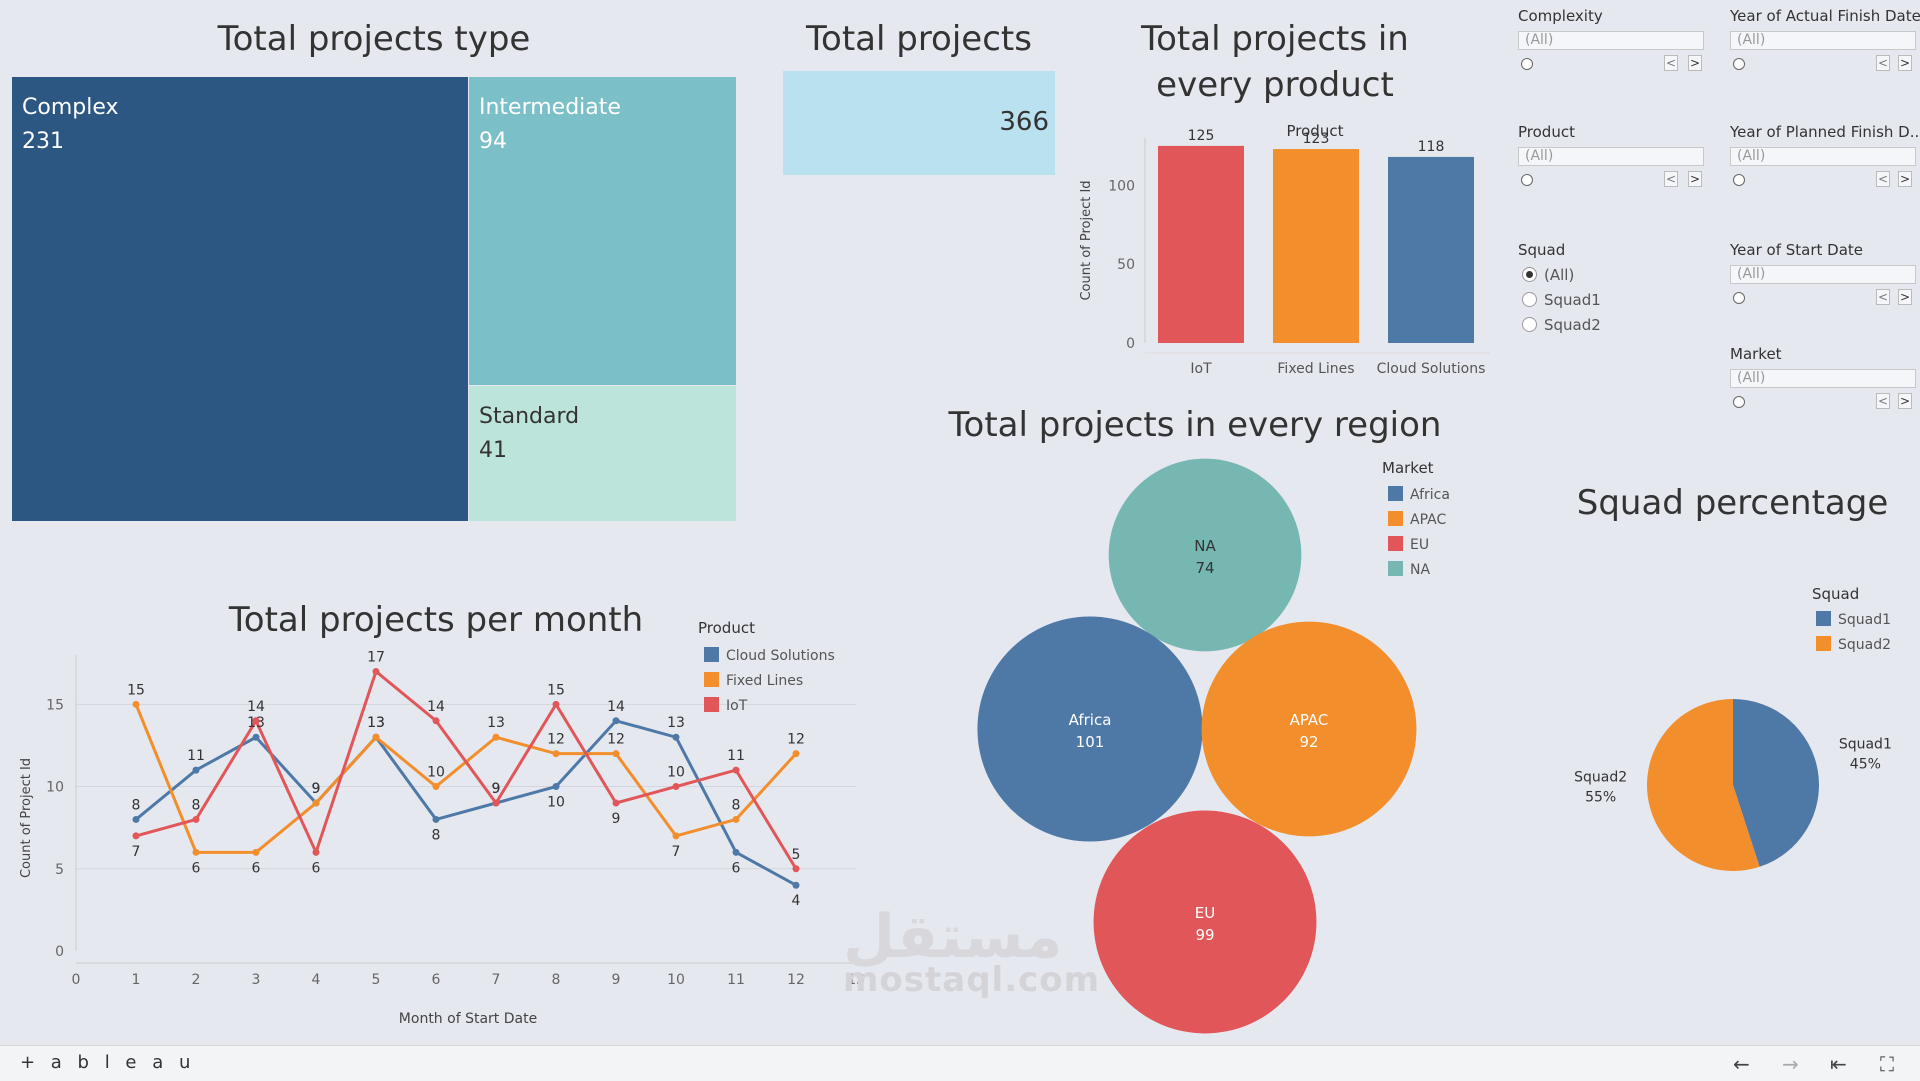  Describe the element at coordinates (1905, 179) in the screenshot. I see `filter-planned-finish-next-button: >` at that location.